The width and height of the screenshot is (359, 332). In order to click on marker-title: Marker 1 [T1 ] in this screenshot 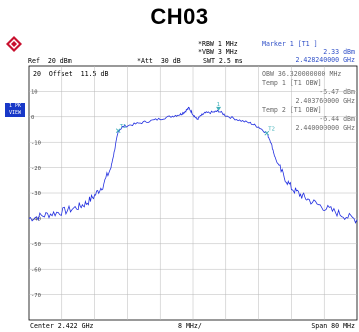, I will do `click(290, 44)`.